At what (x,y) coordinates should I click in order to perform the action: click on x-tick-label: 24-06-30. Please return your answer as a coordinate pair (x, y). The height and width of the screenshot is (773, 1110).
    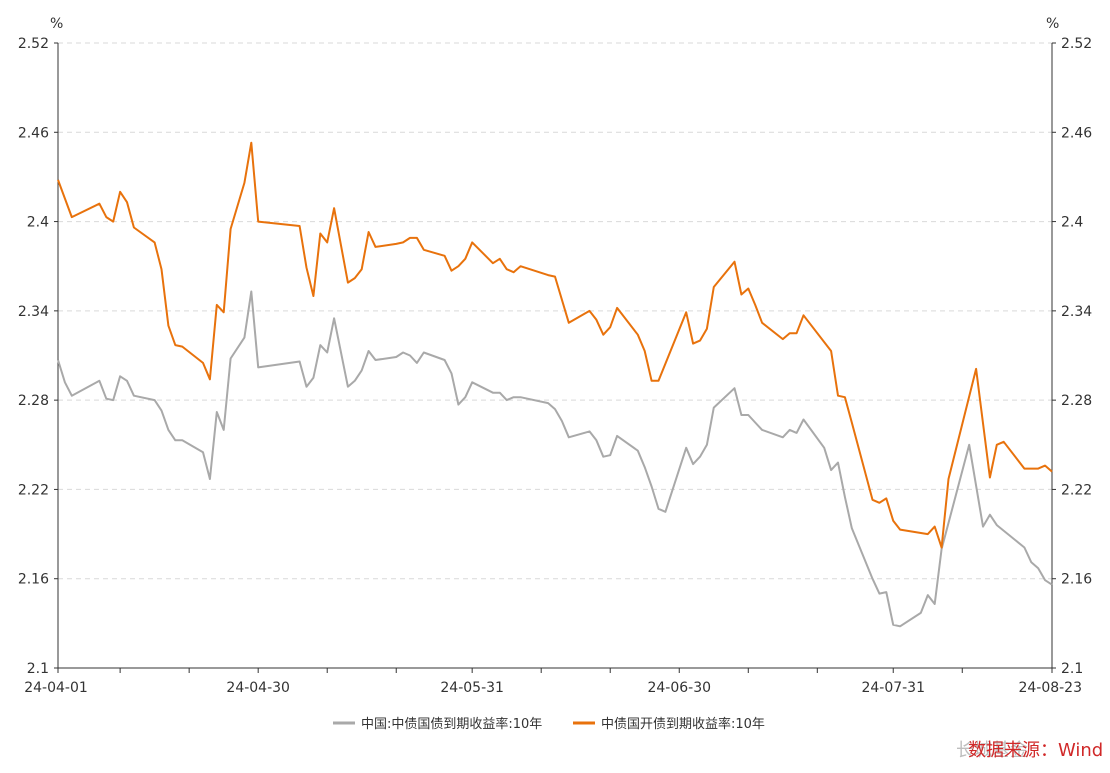
    Looking at the image, I should click on (679, 688).